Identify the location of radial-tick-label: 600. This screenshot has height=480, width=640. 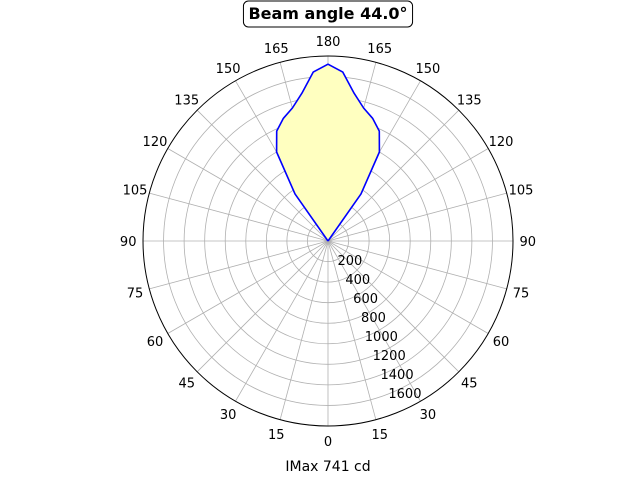
(365, 299).